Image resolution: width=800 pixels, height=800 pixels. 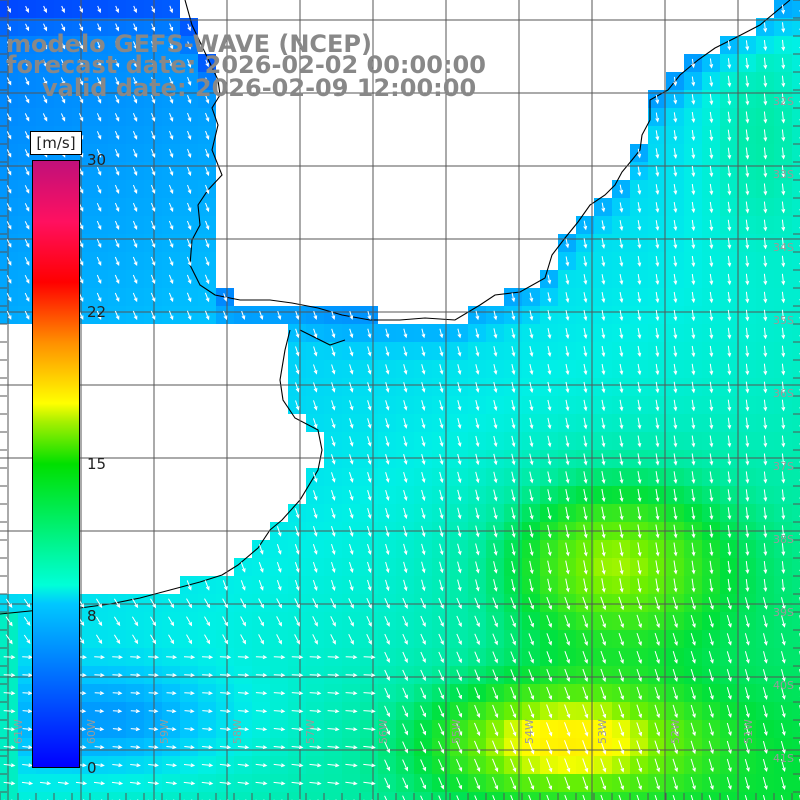 I want to click on latitude-label: 41S, so click(x=783, y=758).